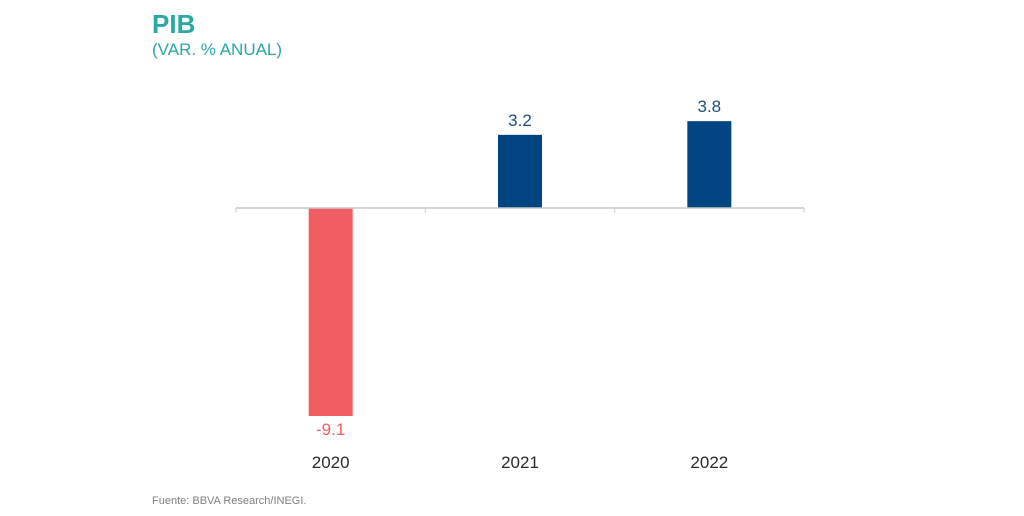 This screenshot has width=1024, height=516. I want to click on category-label-2021: 2021, so click(520, 462).